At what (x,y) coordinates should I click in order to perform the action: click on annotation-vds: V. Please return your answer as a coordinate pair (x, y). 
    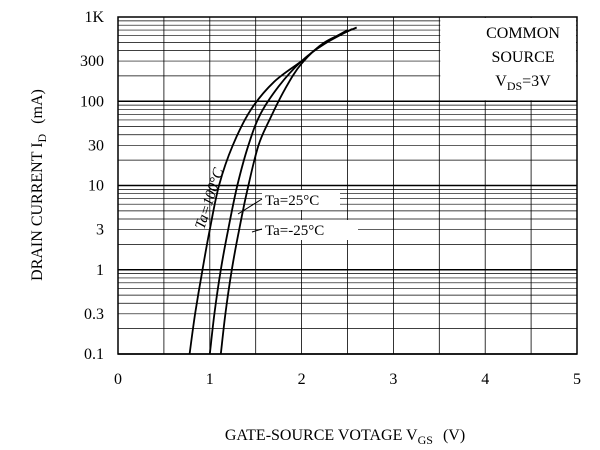
    Looking at the image, I should click on (501, 81).